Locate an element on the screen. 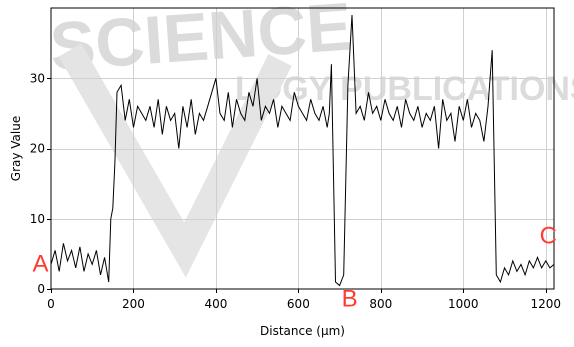  marker-b: B is located at coordinates (350, 299).